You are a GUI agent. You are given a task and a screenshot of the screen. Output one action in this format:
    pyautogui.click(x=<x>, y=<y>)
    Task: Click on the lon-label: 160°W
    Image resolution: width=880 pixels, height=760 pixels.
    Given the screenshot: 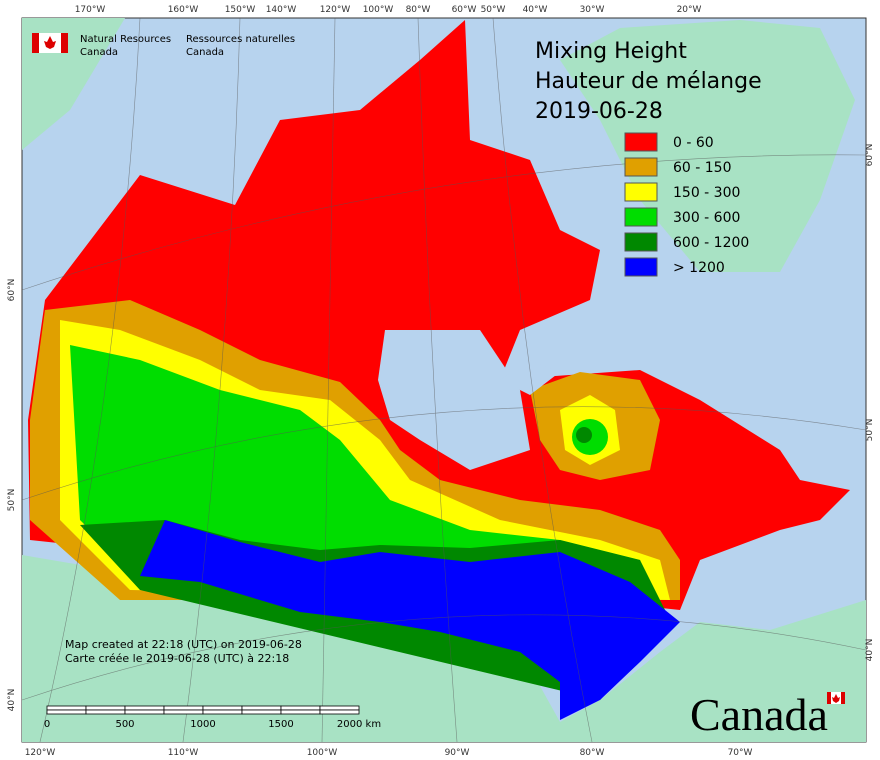 What is the action you would take?
    pyautogui.click(x=183, y=10)
    